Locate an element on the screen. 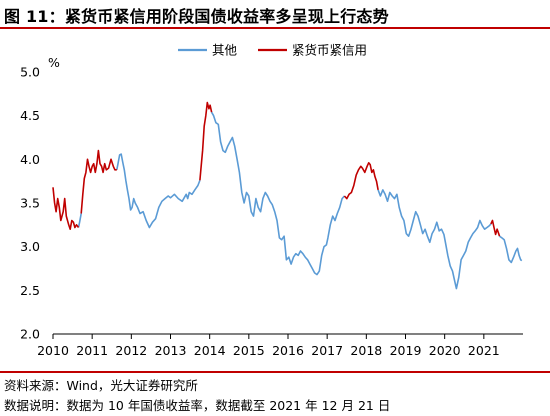 This screenshot has height=416, width=550. x-tick-label: 2013 is located at coordinates (171, 350).